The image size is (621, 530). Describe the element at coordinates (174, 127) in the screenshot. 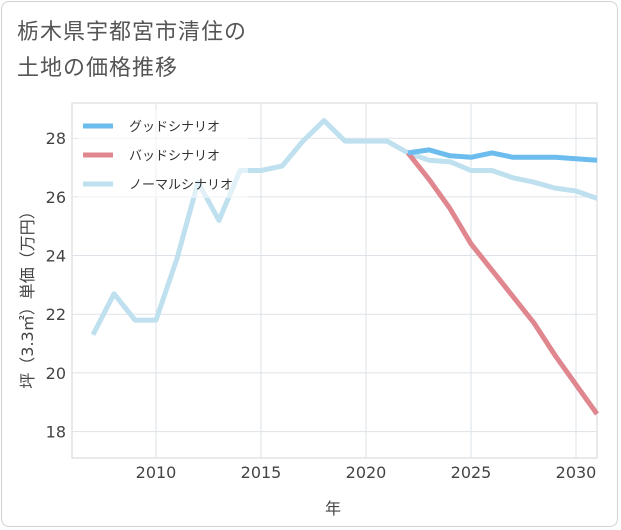

I see `legend-label: グッドシナリオ` at that location.